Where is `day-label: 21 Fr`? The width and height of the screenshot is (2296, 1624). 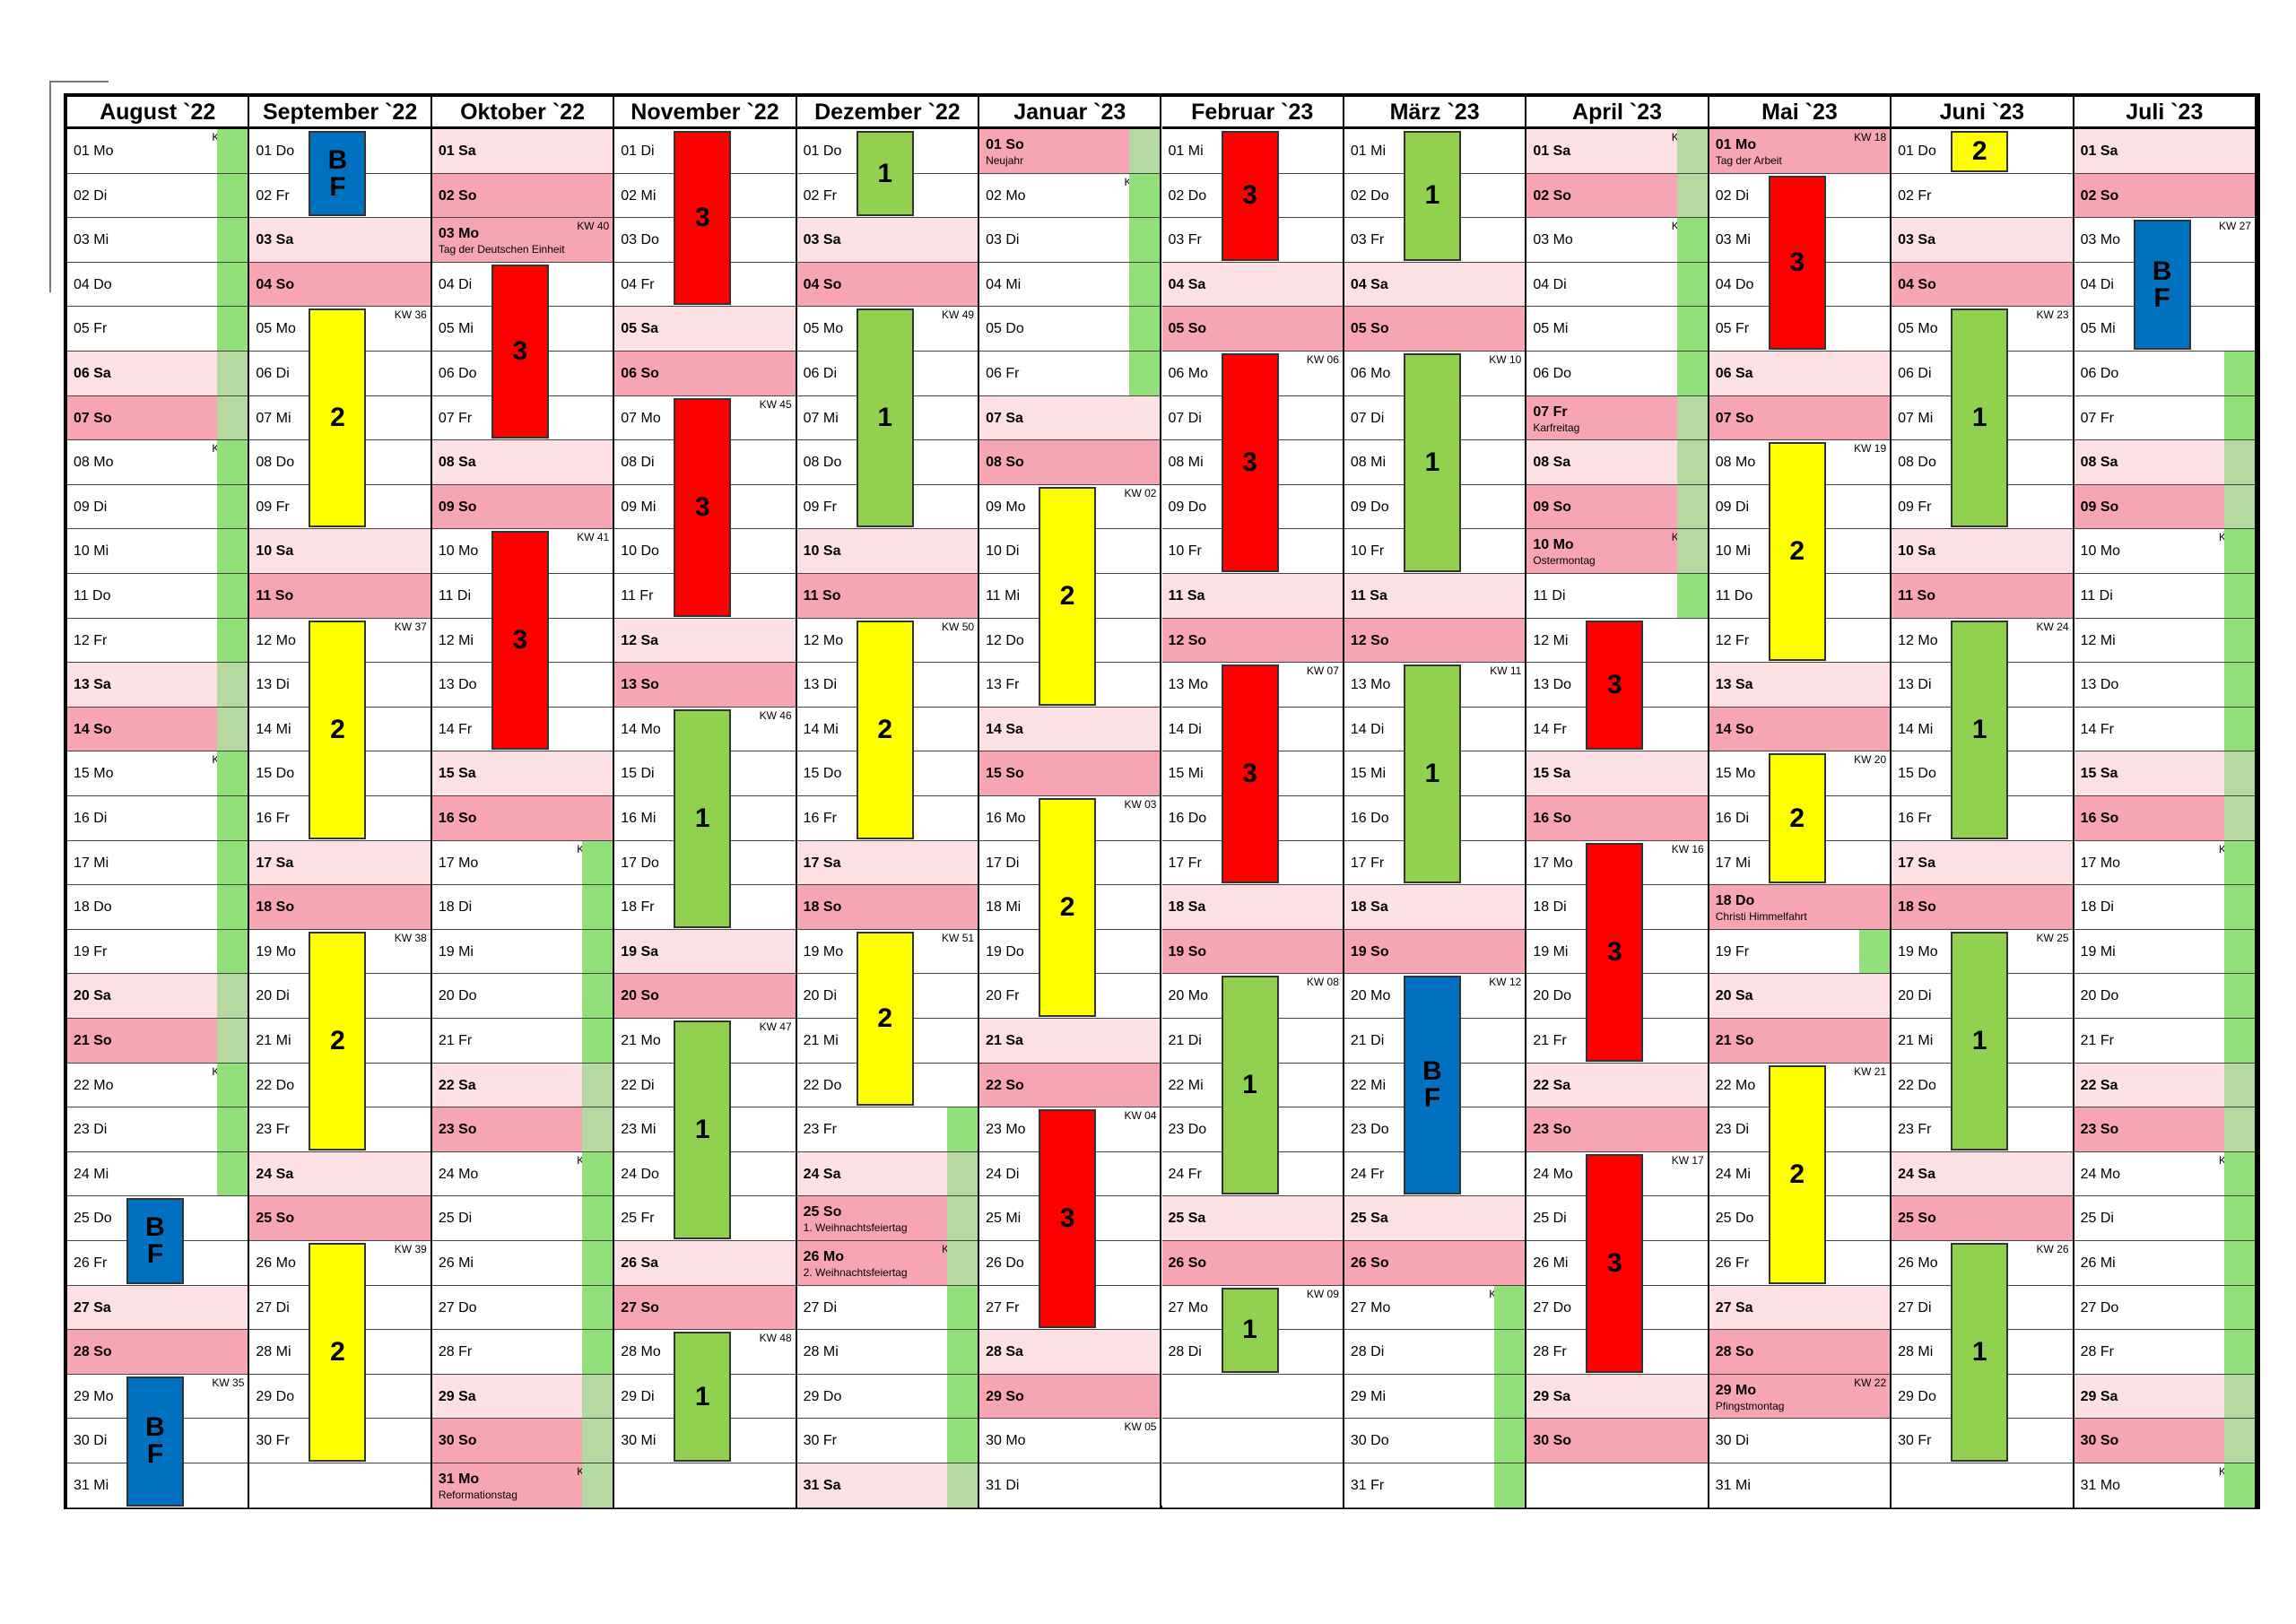
day-label: 21 Fr is located at coordinates (2097, 1040).